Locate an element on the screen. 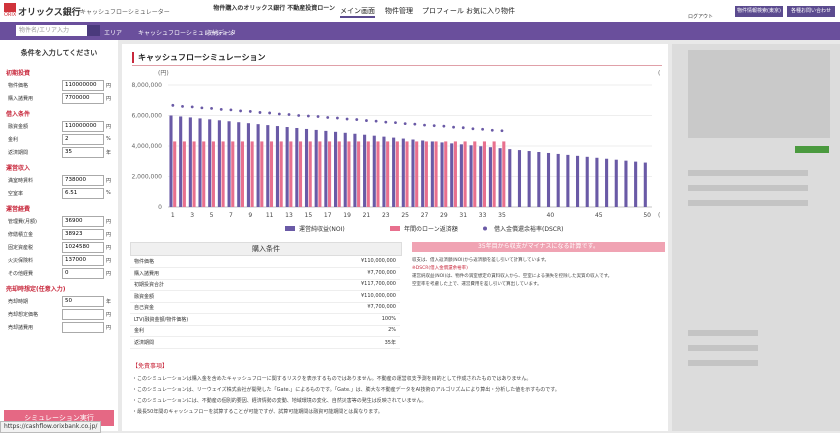 This screenshot has width=840, height=433. nav-item: プロフィール is located at coordinates (443, 11).